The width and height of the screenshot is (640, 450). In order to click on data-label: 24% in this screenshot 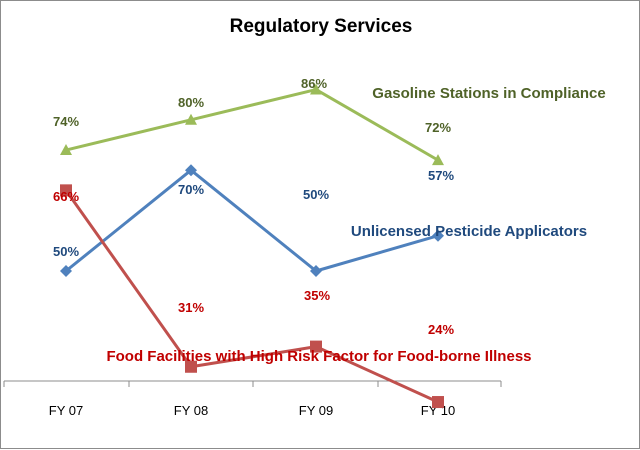, I will do `click(441, 329)`.